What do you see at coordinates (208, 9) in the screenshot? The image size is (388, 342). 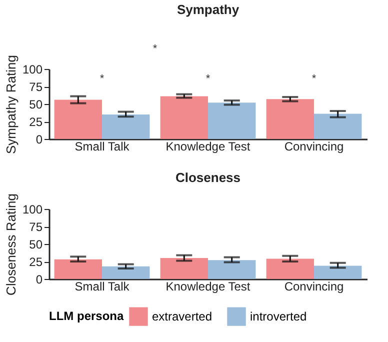 I see `chart-title: Sympathy` at bounding box center [208, 9].